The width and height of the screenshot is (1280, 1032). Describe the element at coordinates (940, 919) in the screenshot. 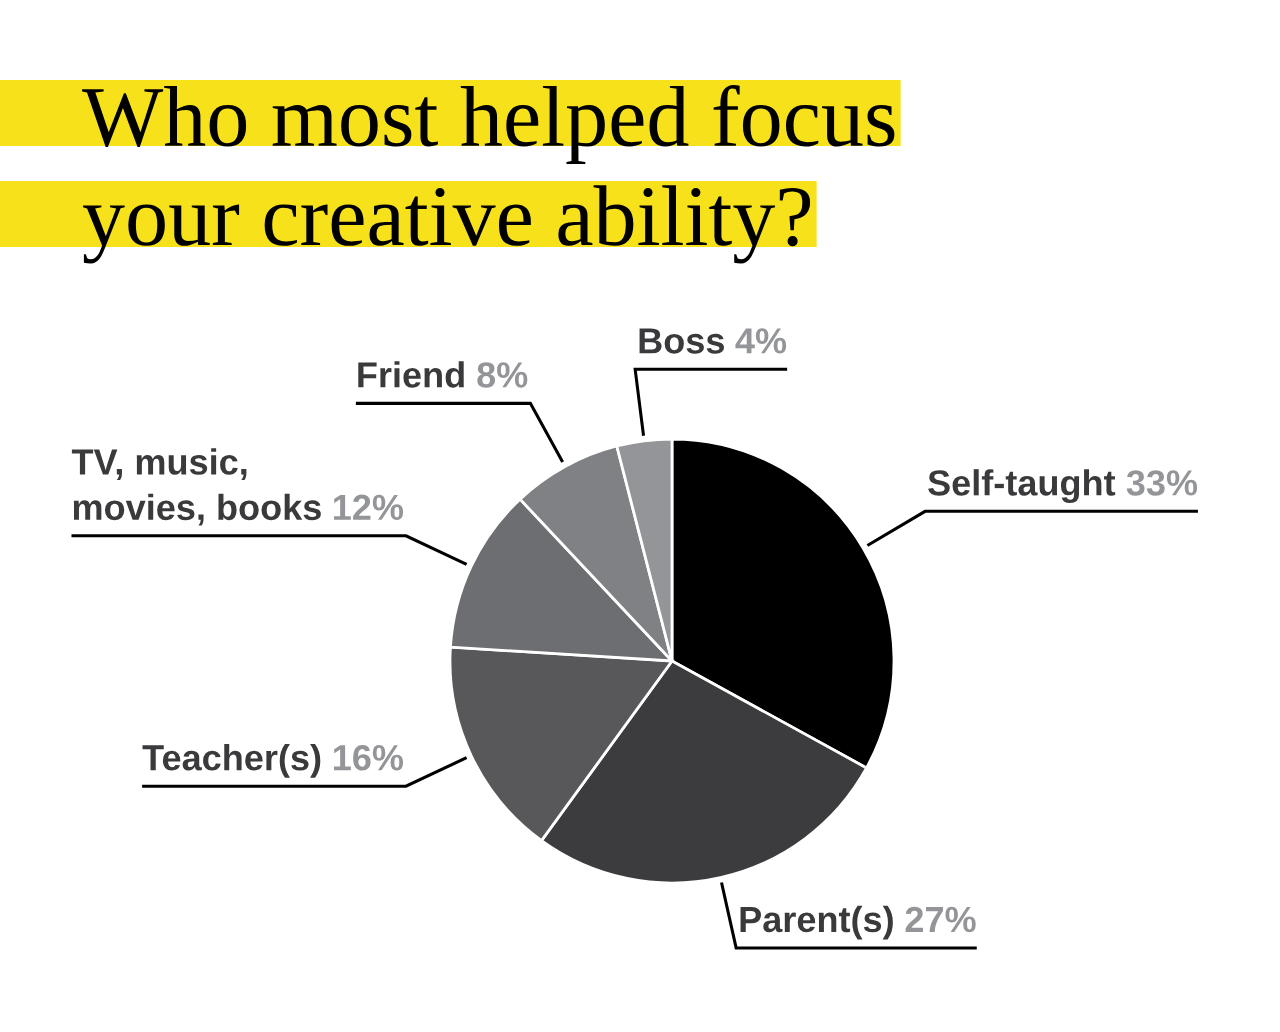

I see `data-label: 27%` at that location.